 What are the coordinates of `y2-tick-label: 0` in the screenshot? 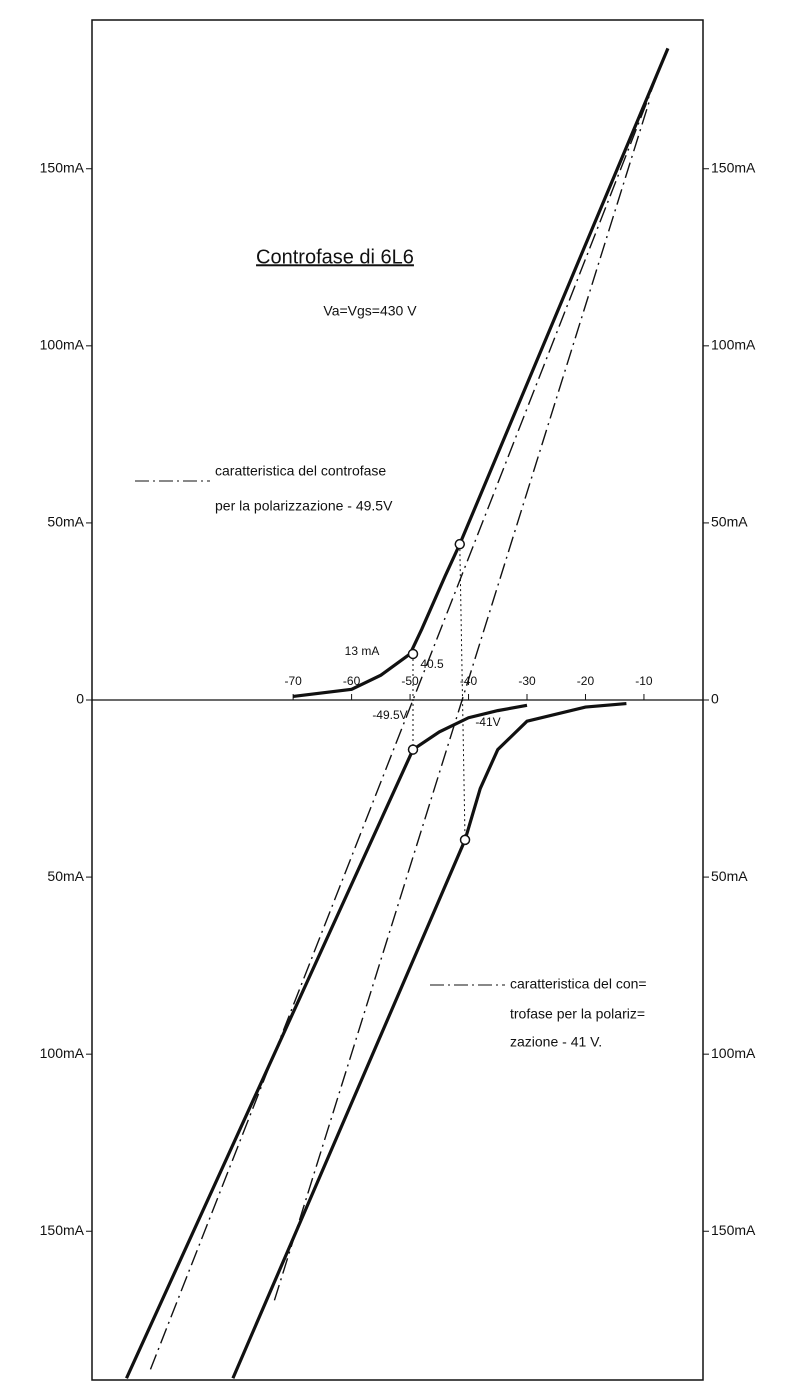 It's located at (715, 699).